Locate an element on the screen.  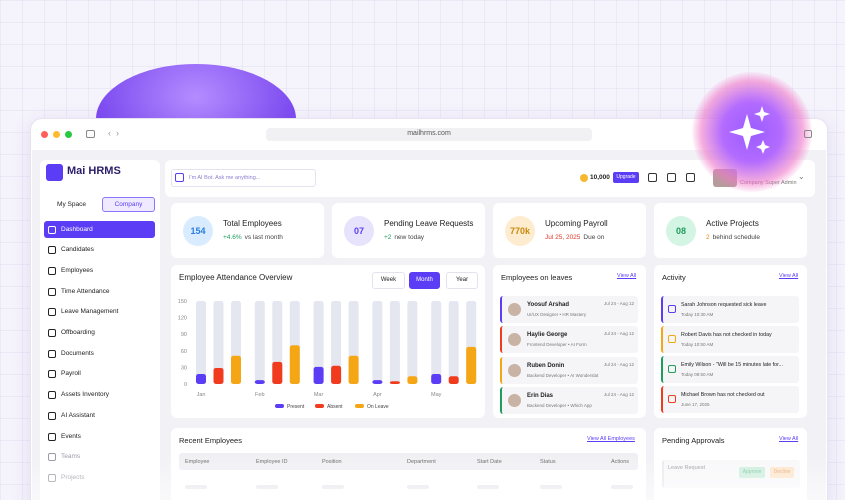
y-tick-label: 60 is located at coordinates (184, 352).